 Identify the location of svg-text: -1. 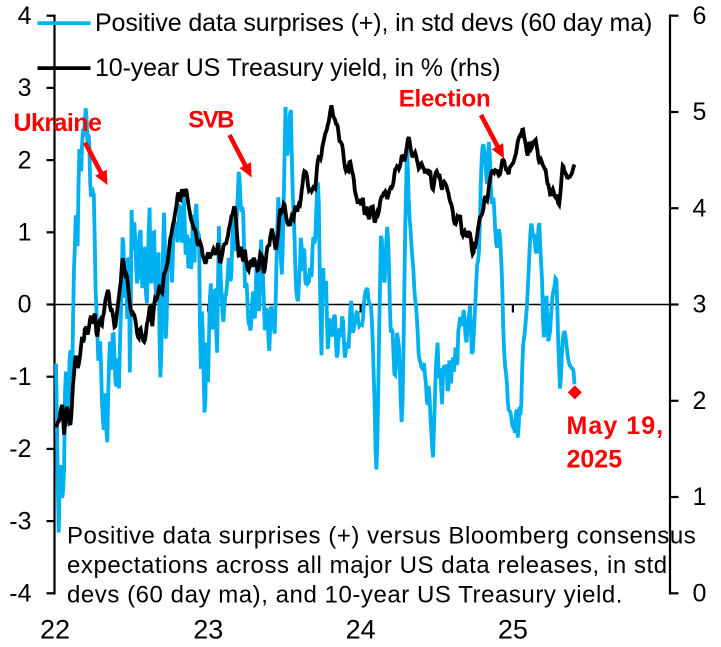
(20, 377).